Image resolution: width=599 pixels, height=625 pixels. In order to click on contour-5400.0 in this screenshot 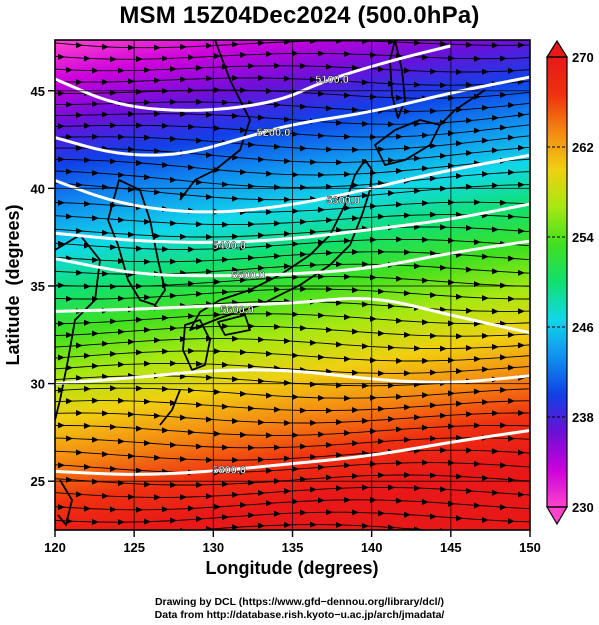, I will do `click(292, 223)`.